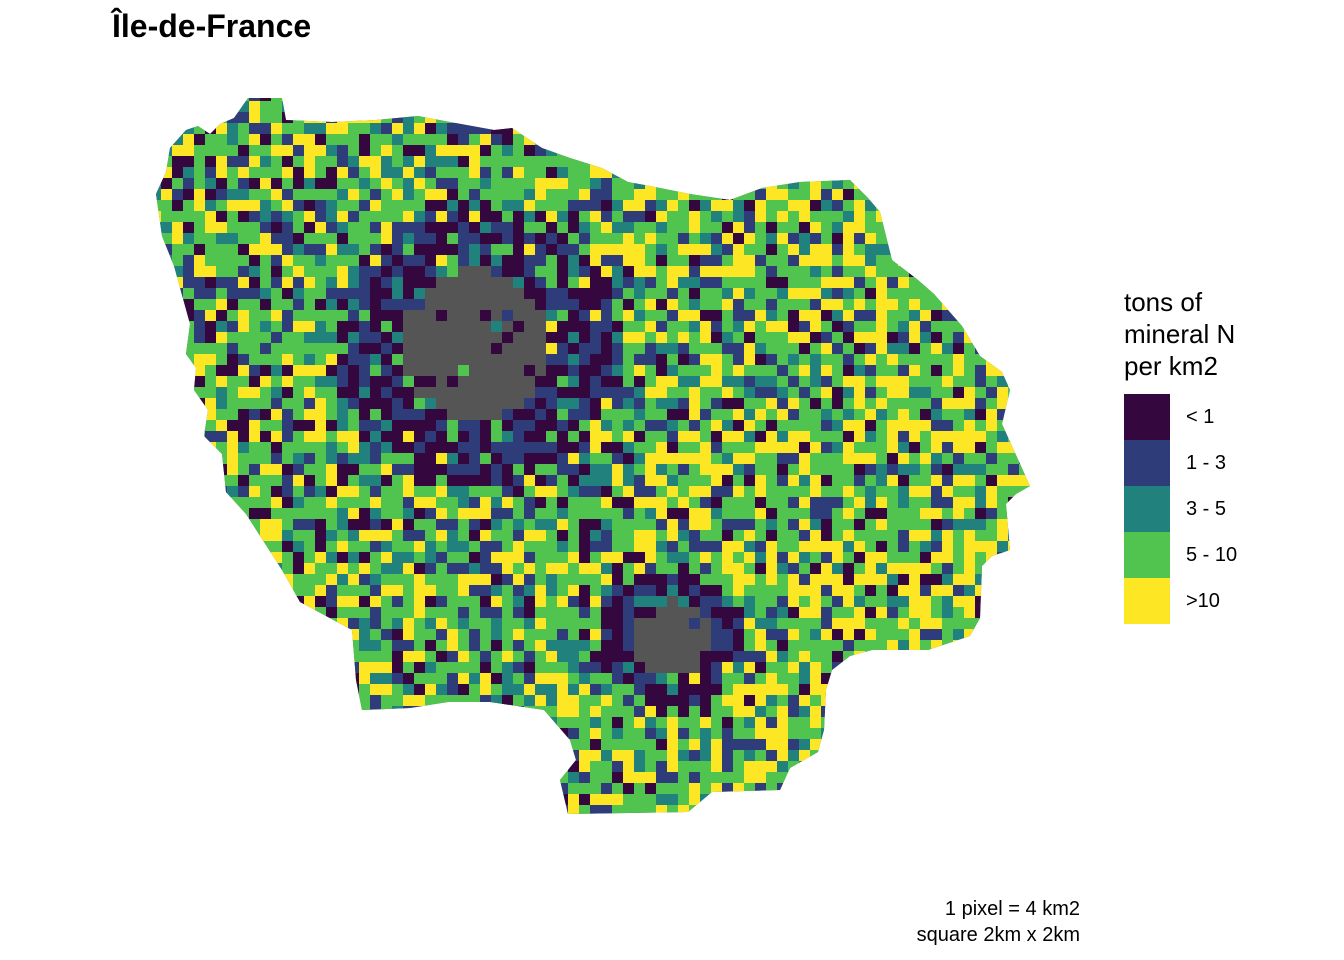 The height and width of the screenshot is (960, 1344). I want to click on legend-title-line-2: mineral N, so click(1180, 334).